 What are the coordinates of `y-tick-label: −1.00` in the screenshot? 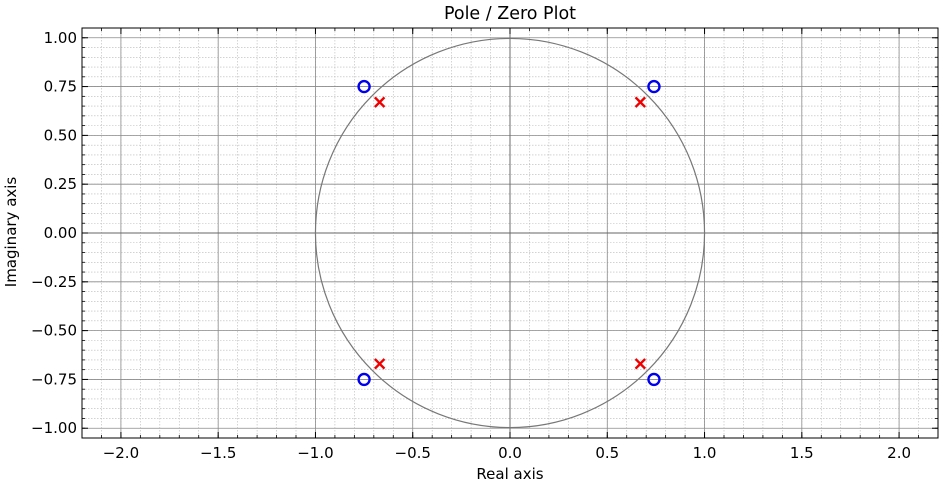 It's located at (54, 428).